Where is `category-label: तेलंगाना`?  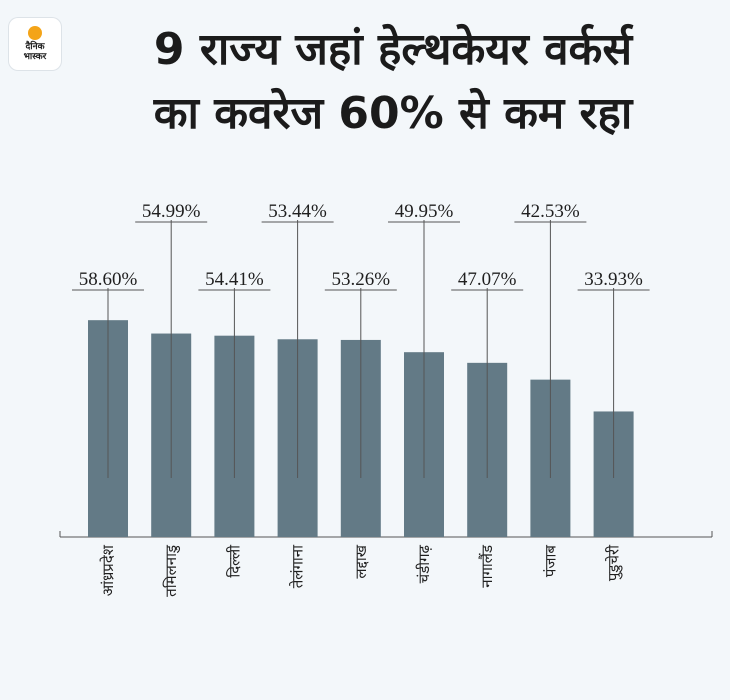
category-label: तेलंगाना is located at coordinates (298, 566).